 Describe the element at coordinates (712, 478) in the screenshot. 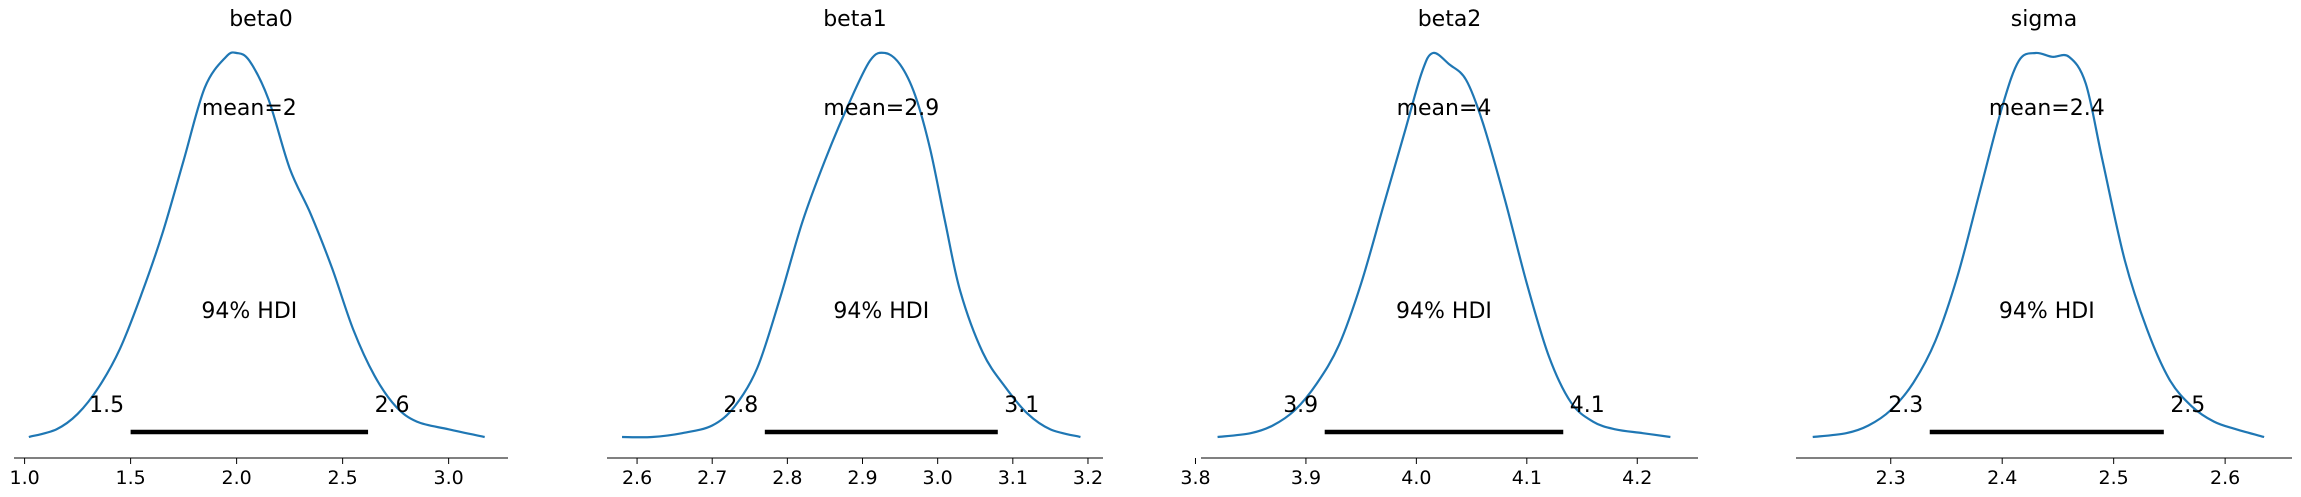

I see `x-tick-label: 2.7` at that location.